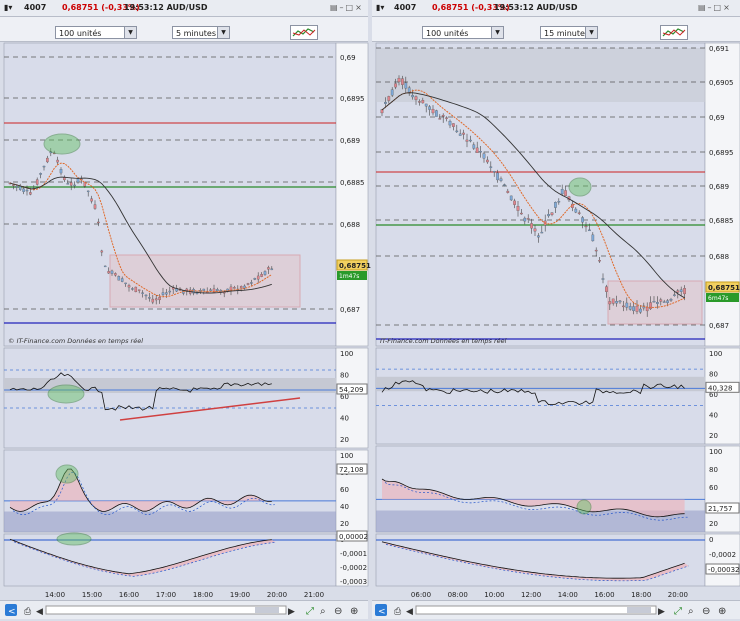  I want to click on right-timeframe-select: 15 minutes ▼, so click(569, 32).